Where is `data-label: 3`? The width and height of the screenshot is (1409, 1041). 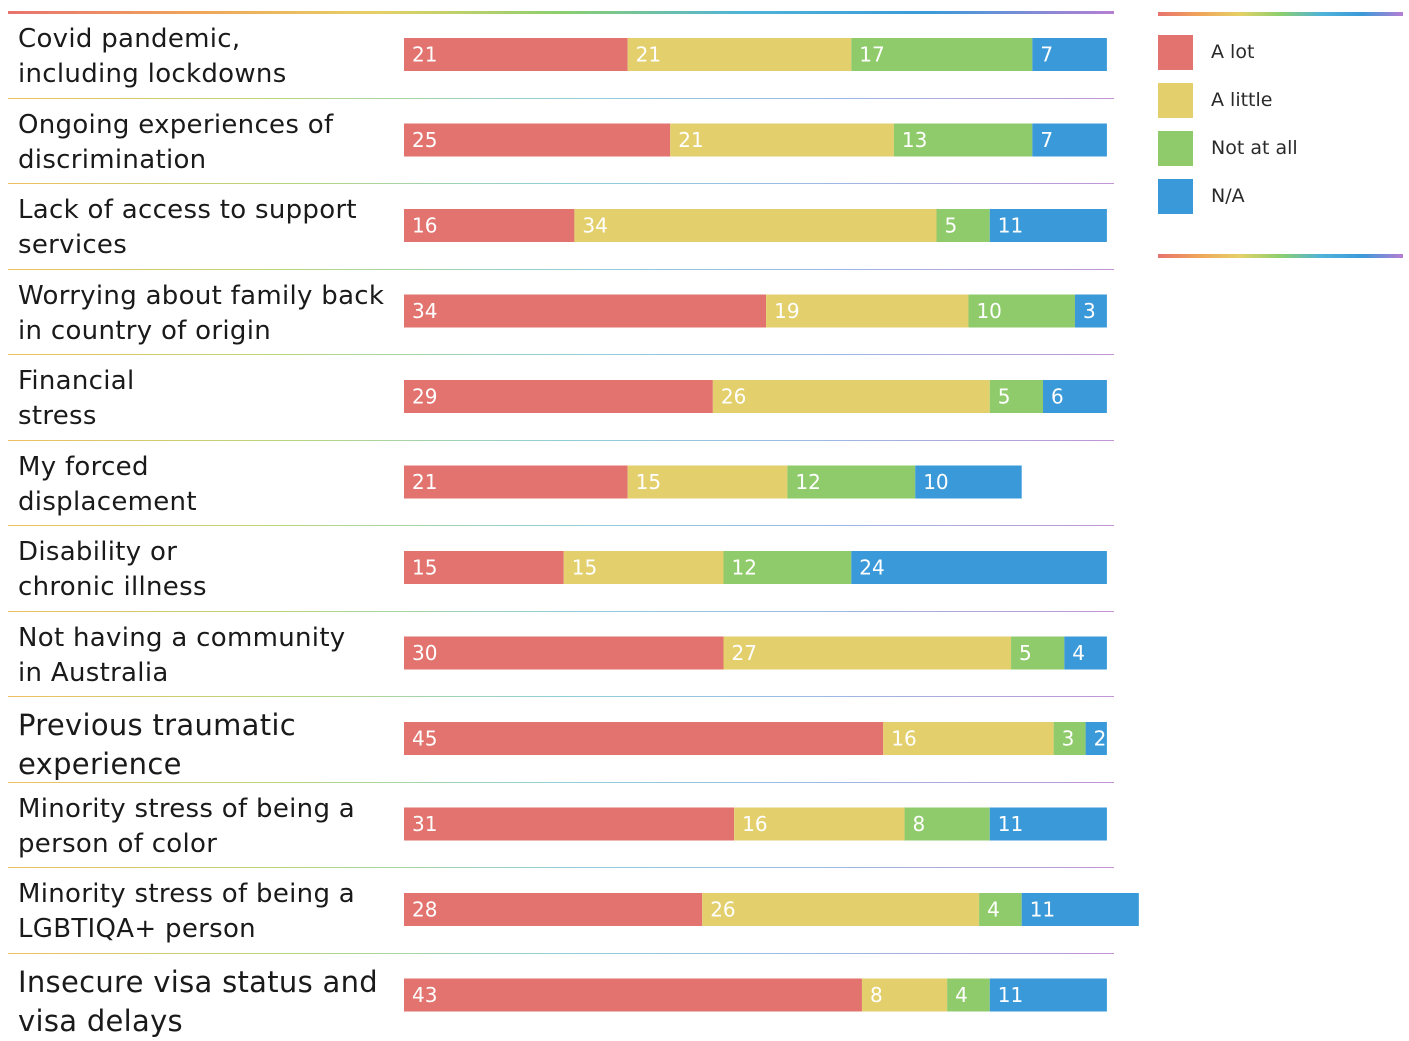 data-label: 3 is located at coordinates (1089, 311).